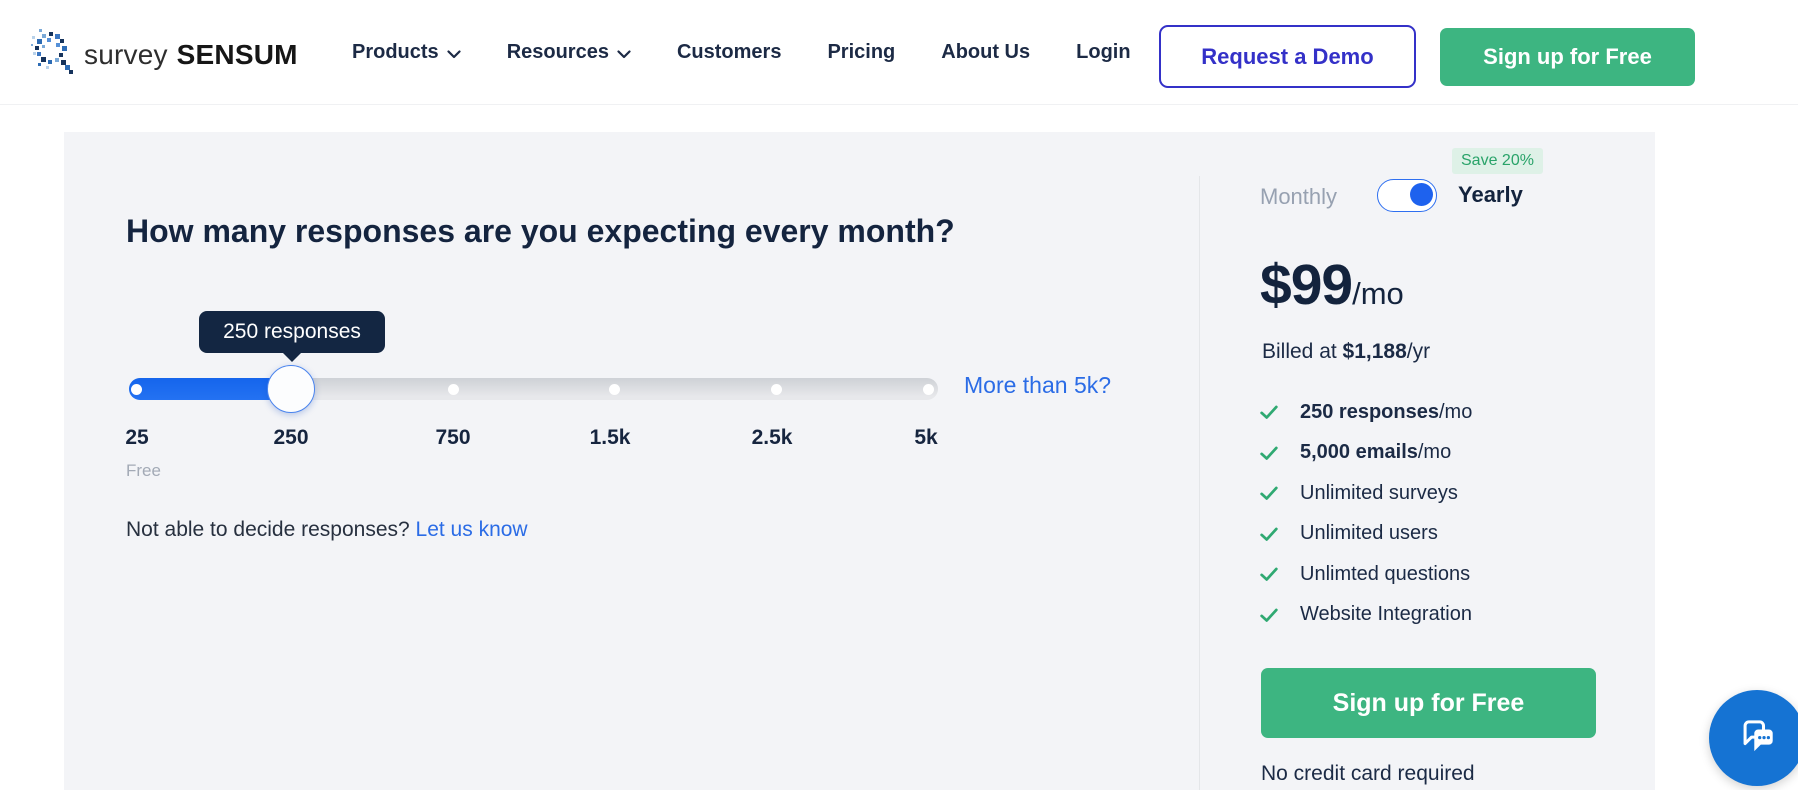 This screenshot has width=1798, height=790. What do you see at coordinates (1365, 453) in the screenshot?
I see `feature-item: 5,000 emails/mo` at bounding box center [1365, 453].